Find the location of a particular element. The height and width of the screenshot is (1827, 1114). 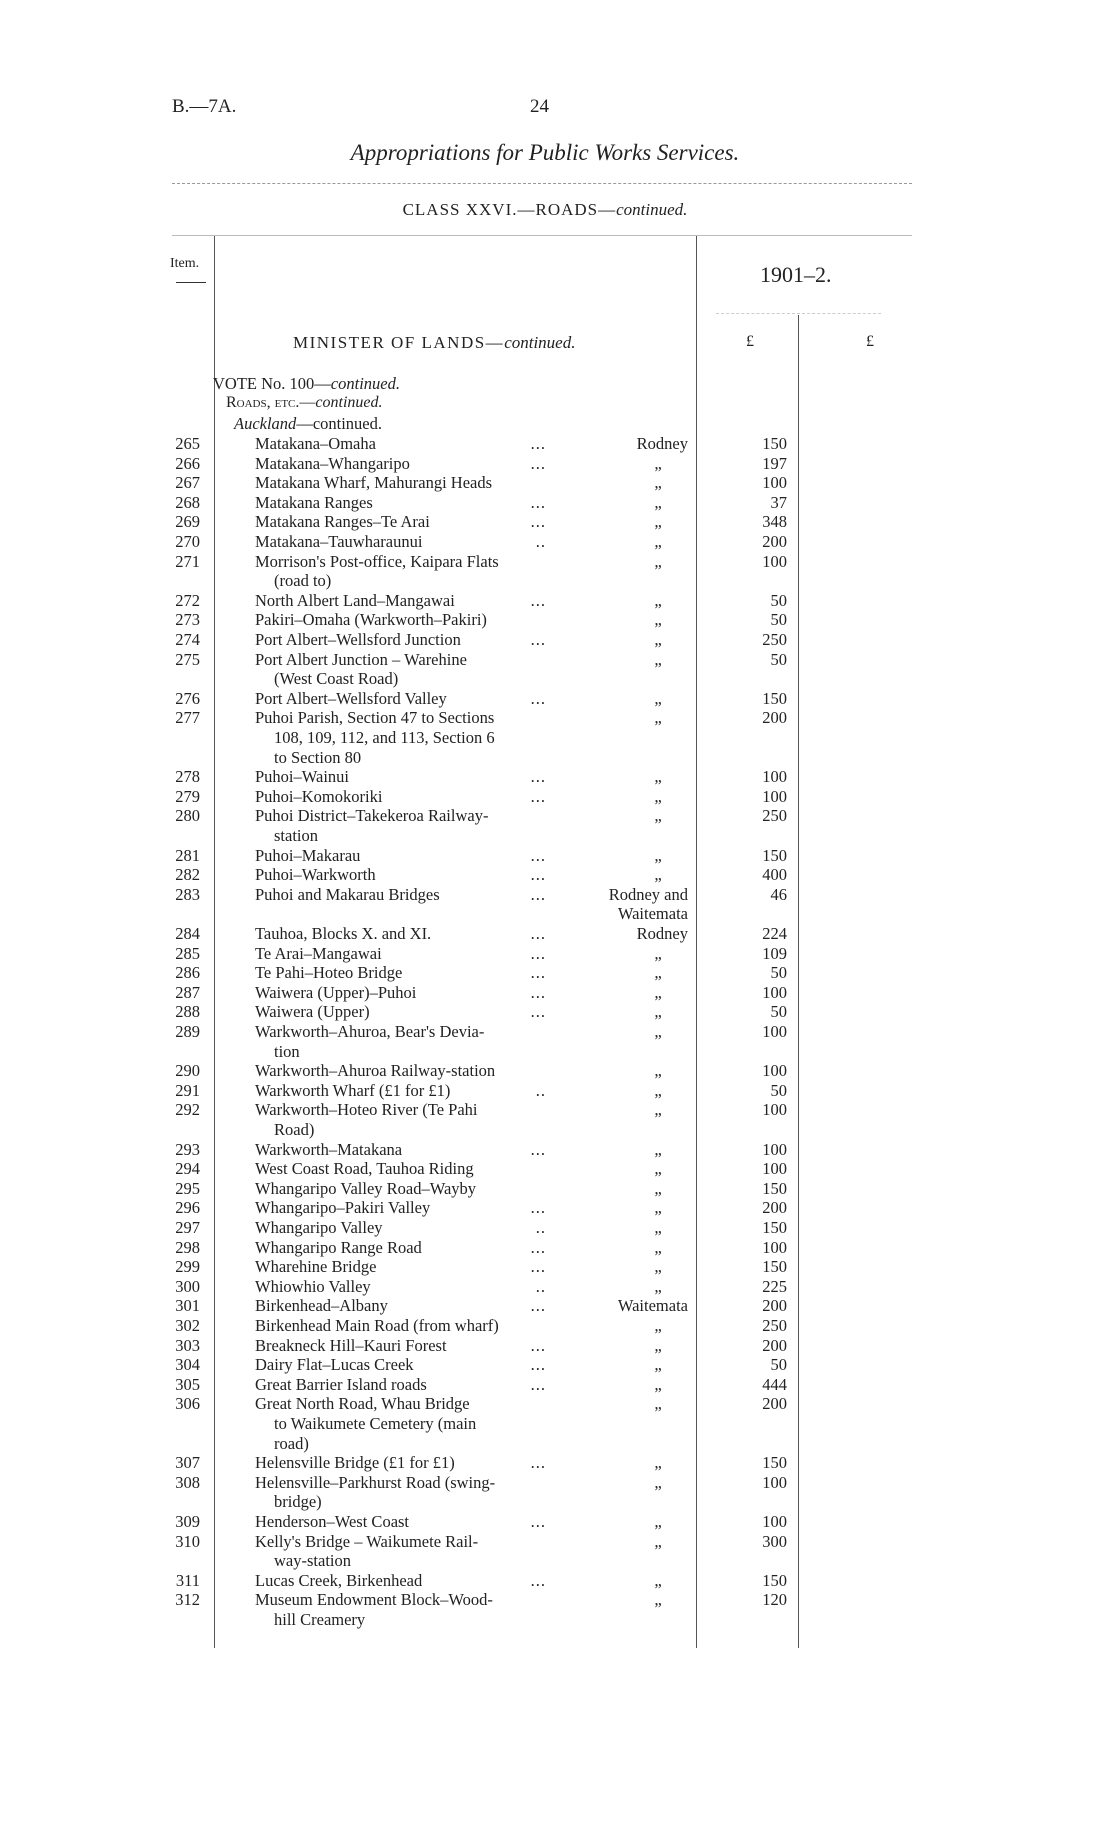

road-name: Puhoi and Makarau Bridges is located at coordinates (347, 894).